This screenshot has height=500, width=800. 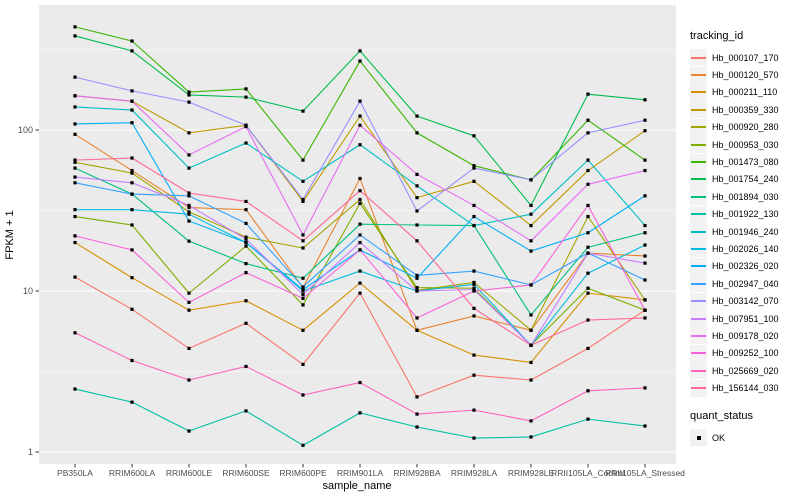 What do you see at coordinates (744, 179) in the screenshot?
I see `legend-item-Hb_001754_240: Hb_001754_240` at bounding box center [744, 179].